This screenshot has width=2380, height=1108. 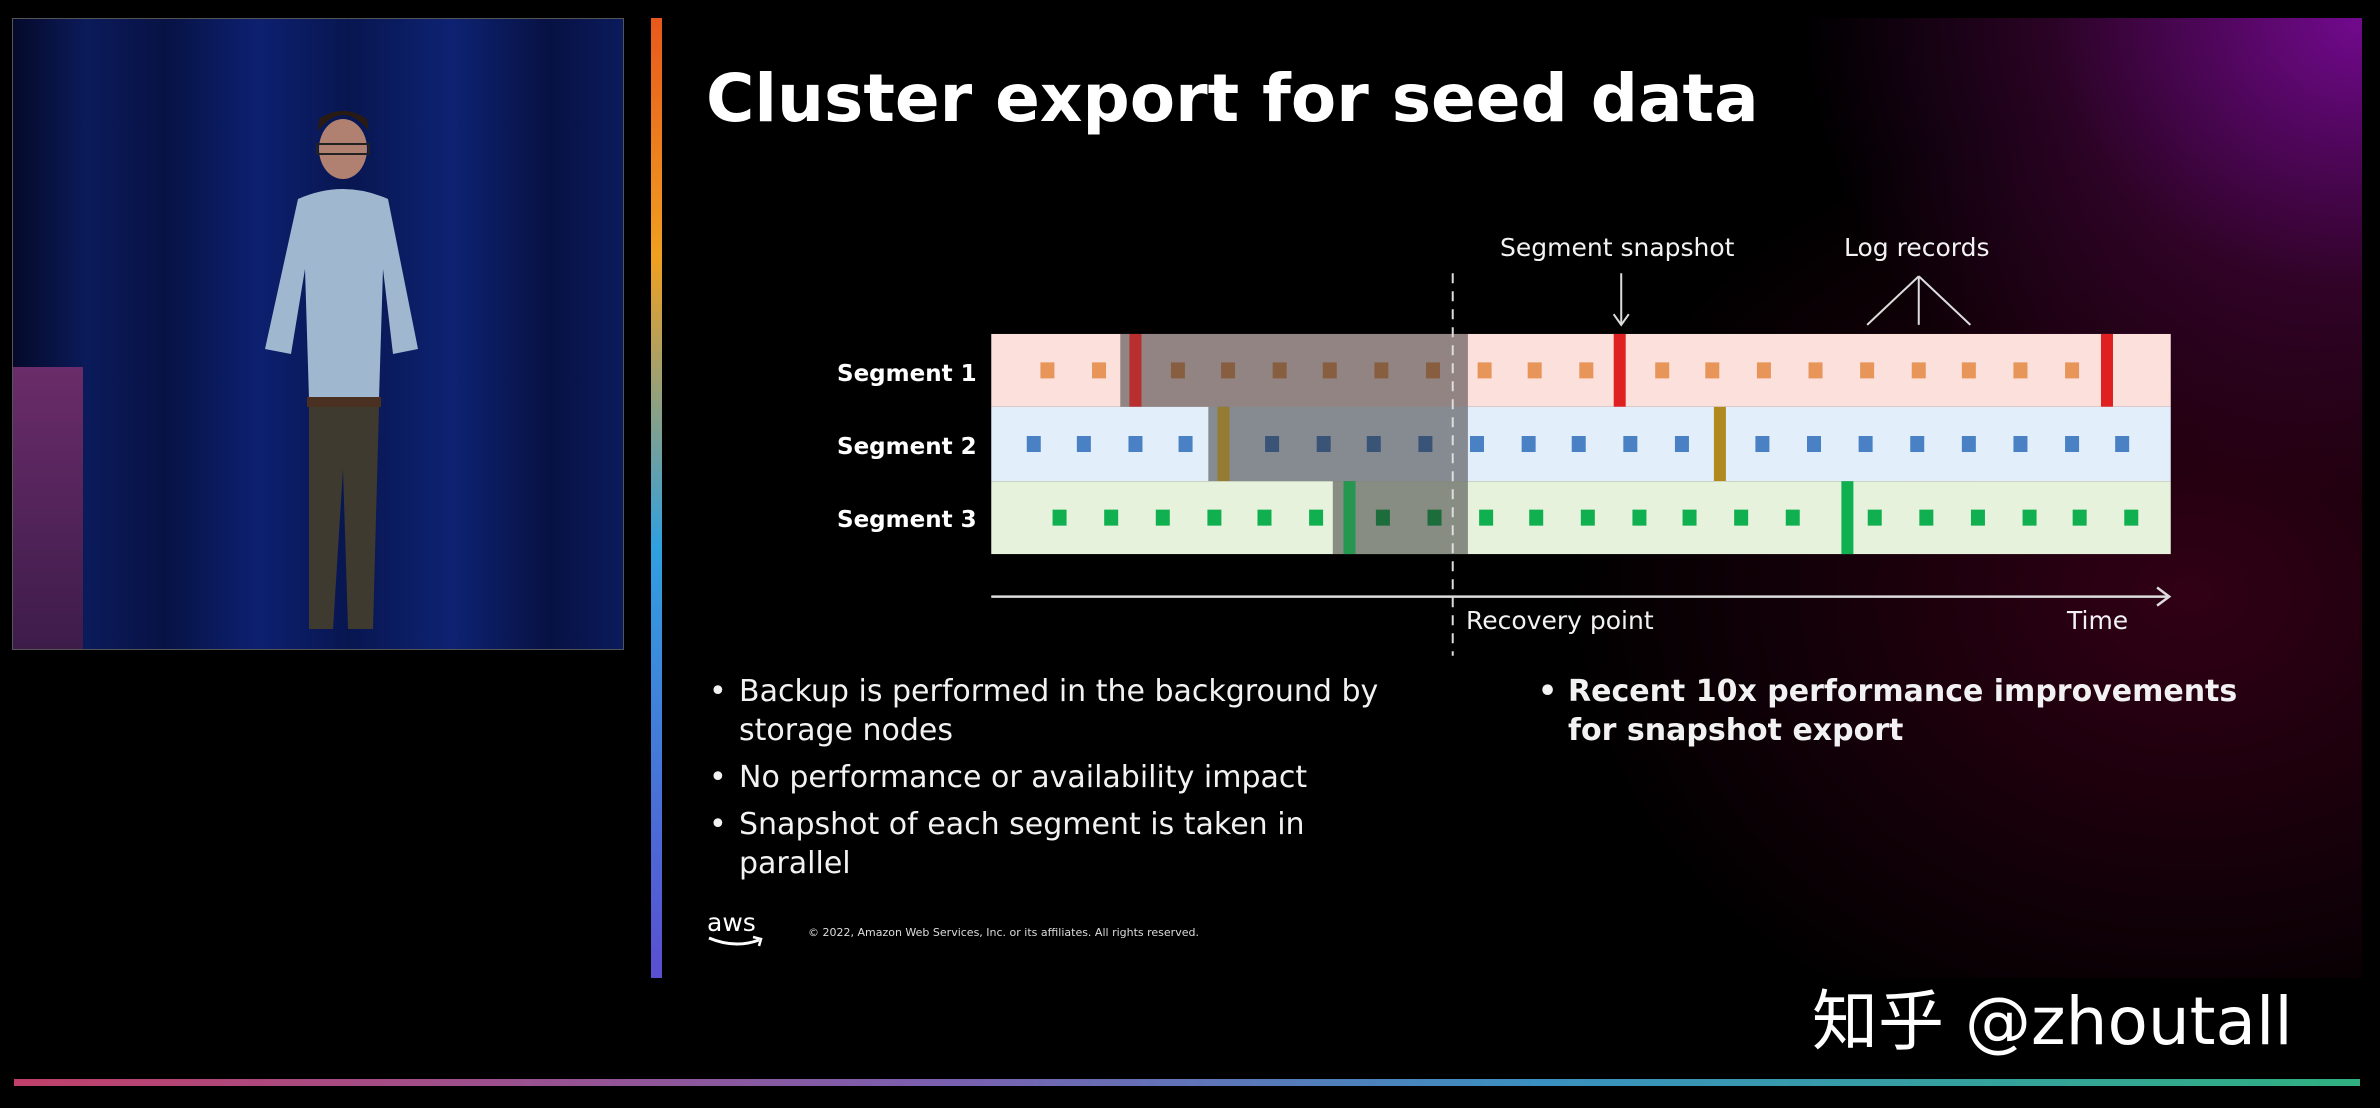 I want to click on speaker-video, so click(x=318, y=334).